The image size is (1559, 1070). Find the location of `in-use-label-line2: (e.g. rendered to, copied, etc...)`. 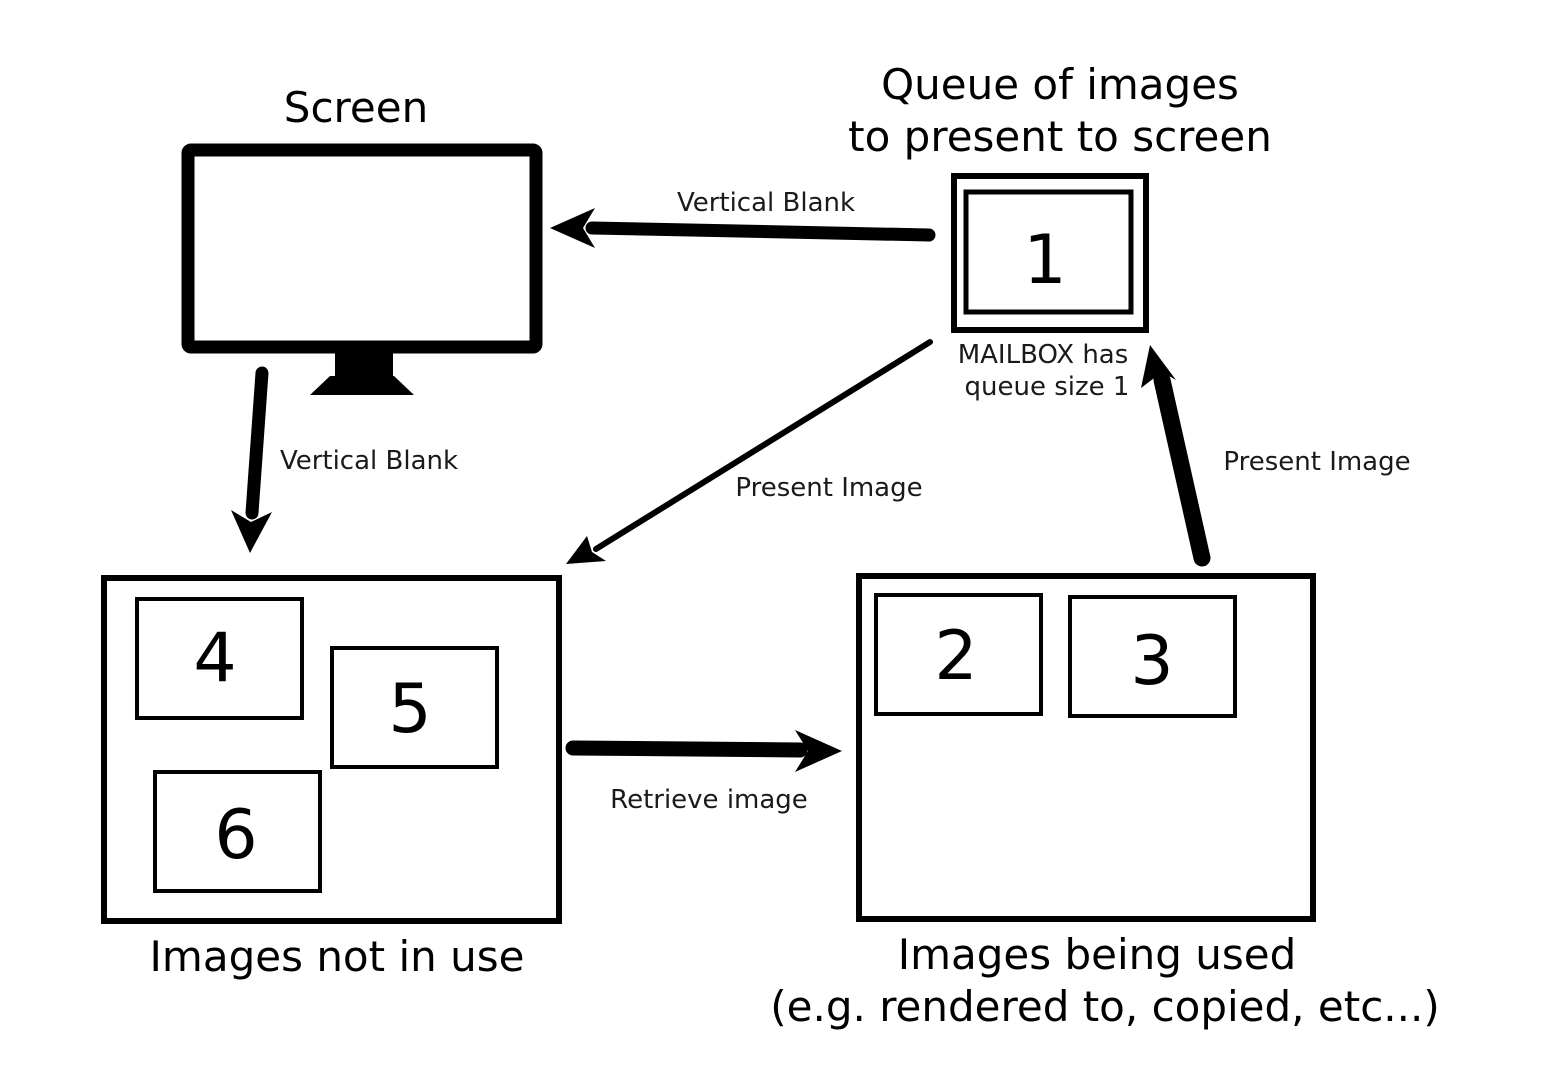

in-use-label-line2: (e.g. rendered to, copied, etc...) is located at coordinates (1104, 1006).